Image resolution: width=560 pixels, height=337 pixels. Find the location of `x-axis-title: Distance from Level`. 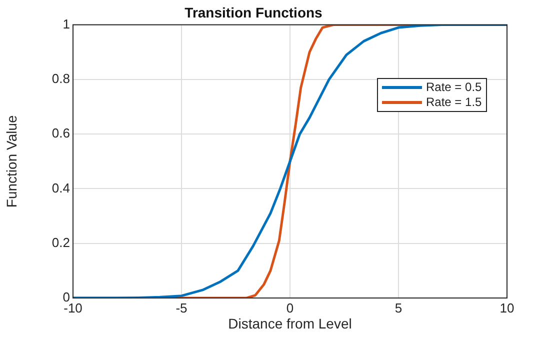

x-axis-title: Distance from Level is located at coordinates (290, 323).